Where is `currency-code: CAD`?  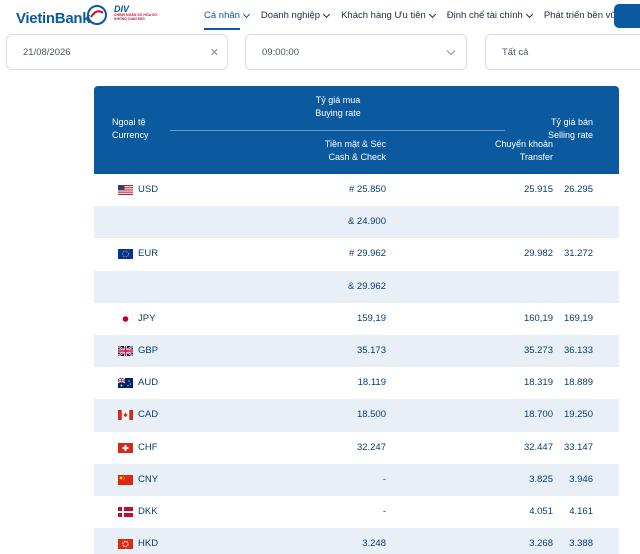
currency-code: CAD is located at coordinates (148, 415).